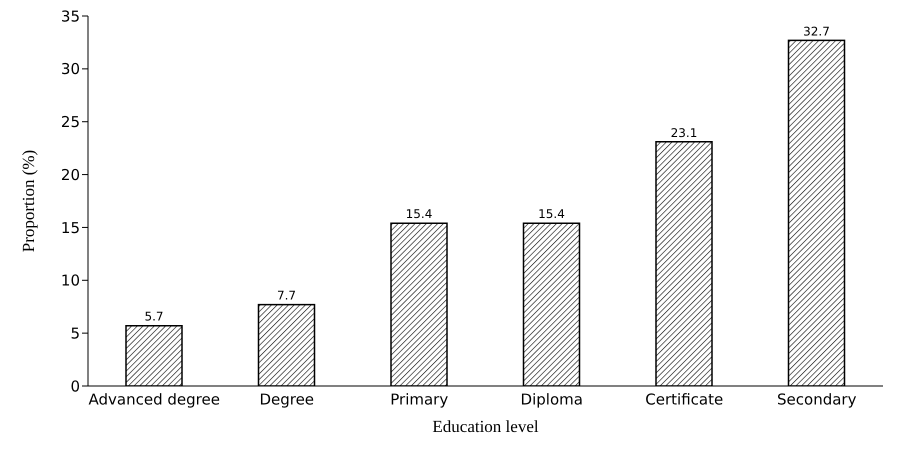  What do you see at coordinates (70, 16) in the screenshot?
I see `y-tick-label: 35` at bounding box center [70, 16].